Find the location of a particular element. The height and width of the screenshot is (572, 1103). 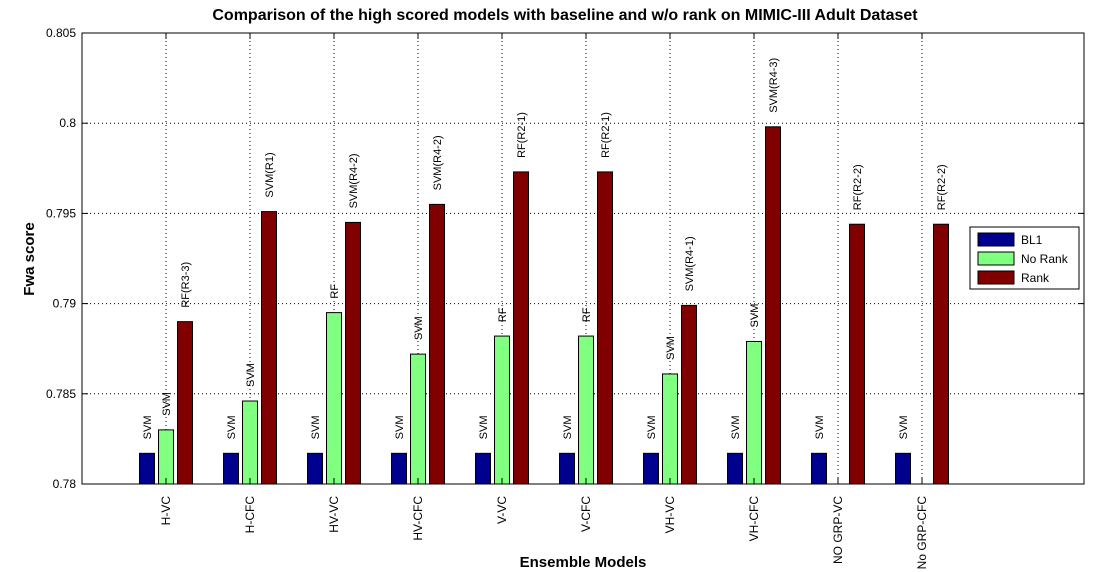

bar-label: SVM(R4-3) is located at coordinates (774, 85).